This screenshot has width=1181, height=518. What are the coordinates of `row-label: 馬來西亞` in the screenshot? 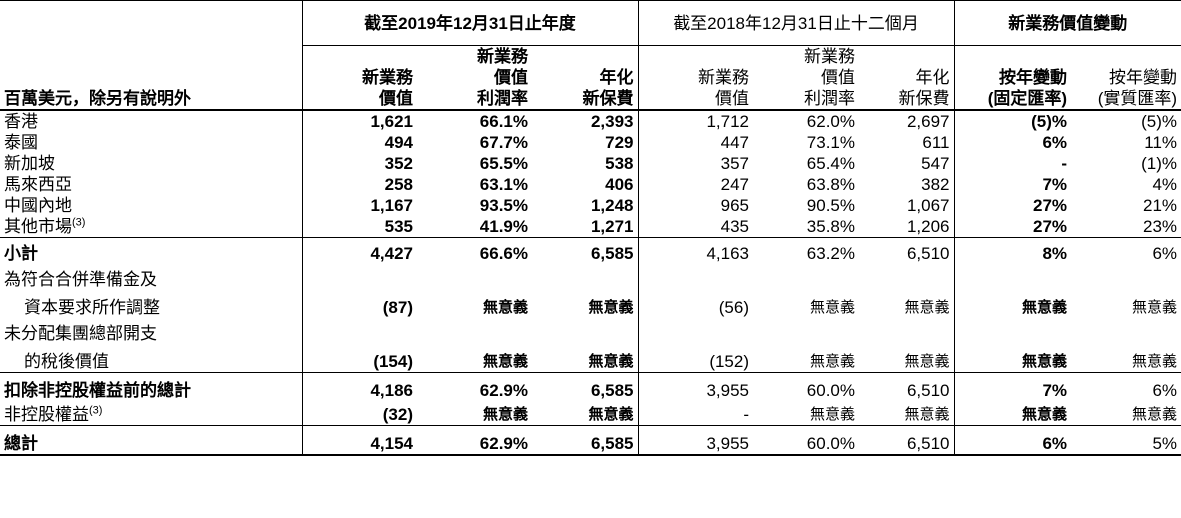 It's located at (151, 184).